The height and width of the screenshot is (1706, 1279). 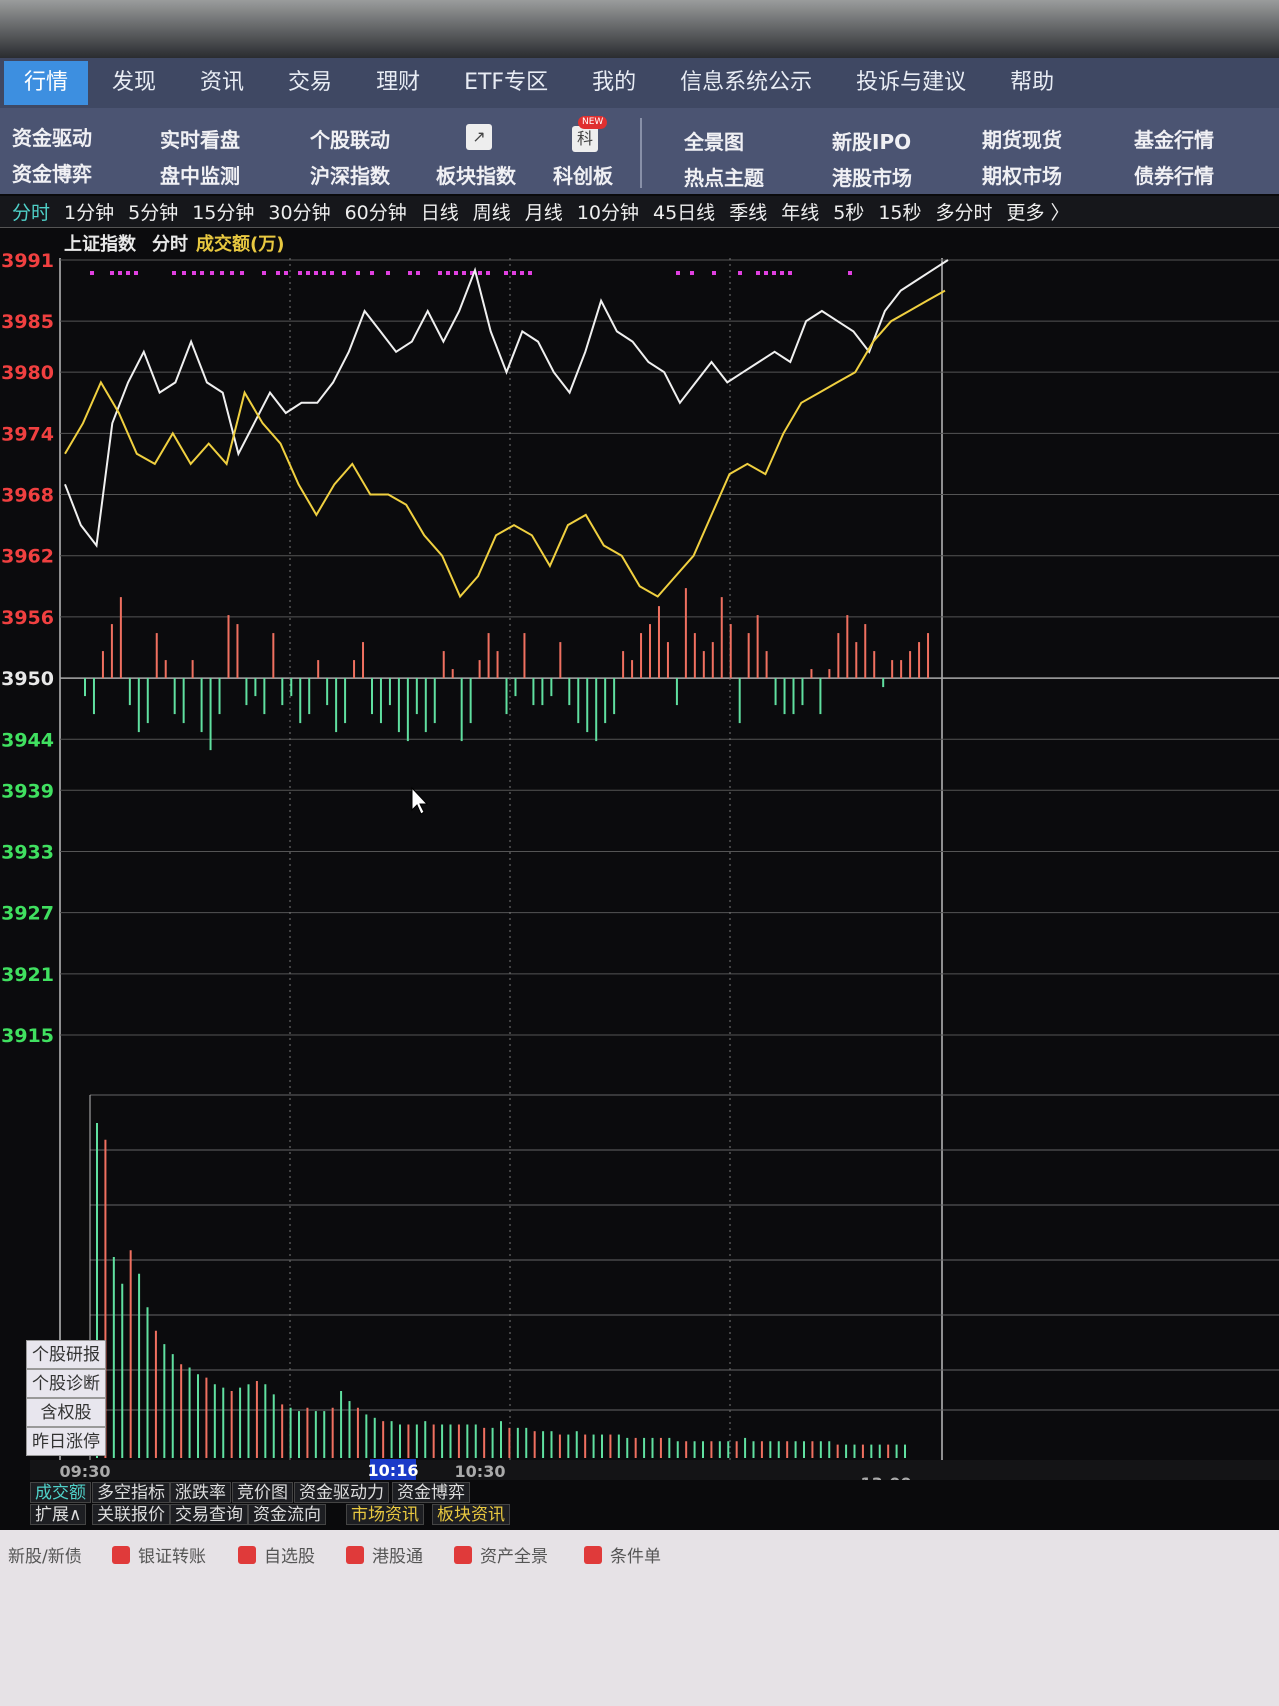 What do you see at coordinates (200, 140) in the screenshot?
I see `subnav-realtime: 实时看盘` at bounding box center [200, 140].